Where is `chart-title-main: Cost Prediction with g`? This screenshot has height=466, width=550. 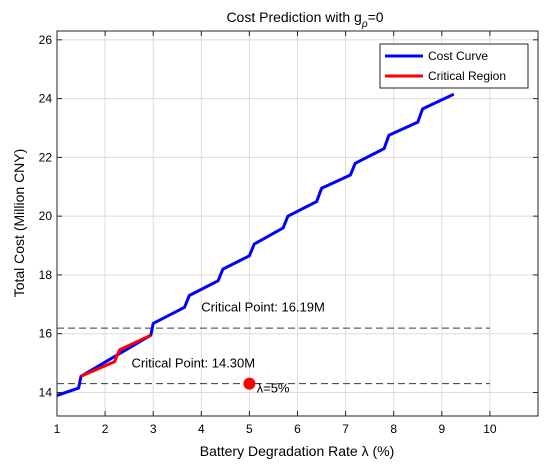 chart-title-main: Cost Prediction with g is located at coordinates (293, 17).